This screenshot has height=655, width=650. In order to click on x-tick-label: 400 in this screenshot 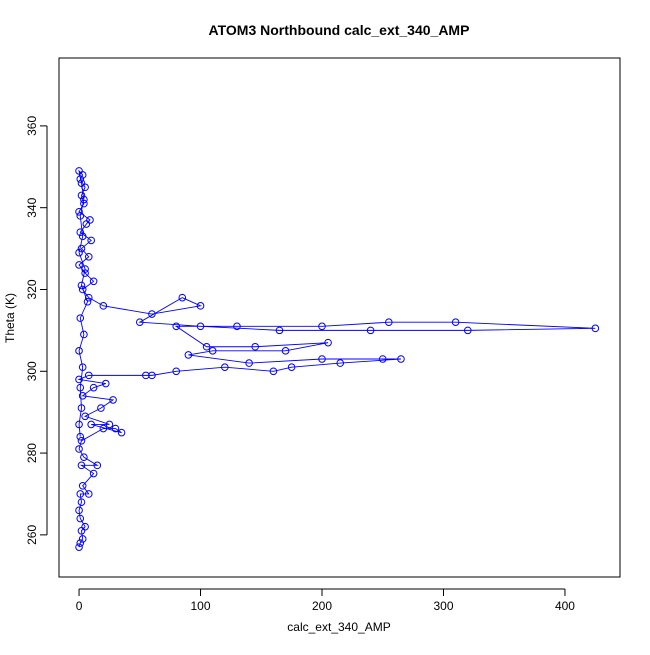, I will do `click(565, 606)`.